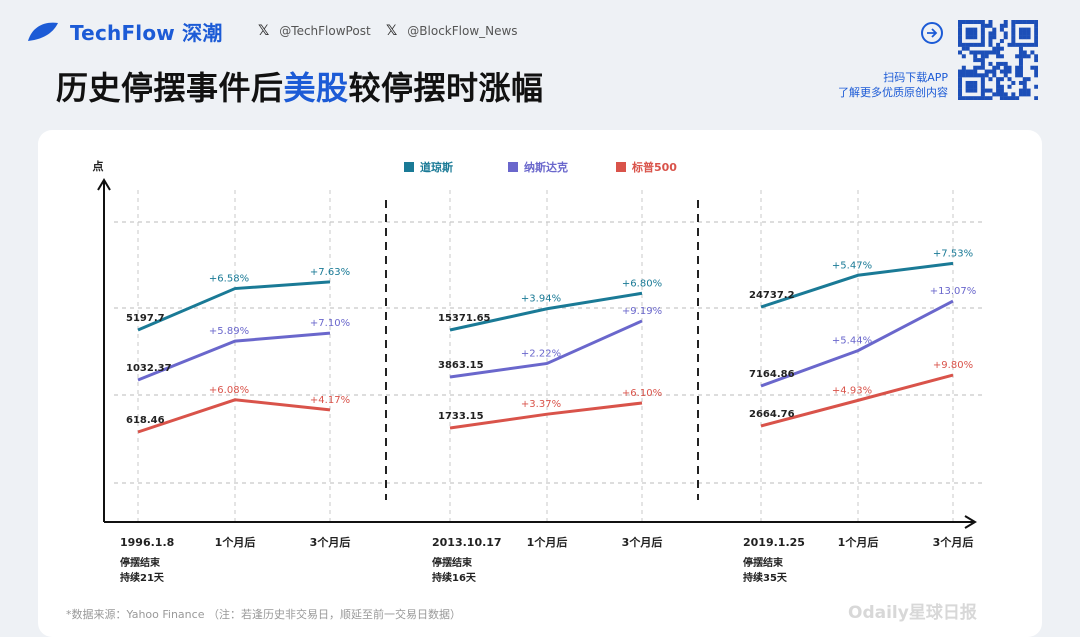 The height and width of the screenshot is (637, 1080). What do you see at coordinates (145, 420) in the screenshot?
I see `data-label-start: 618.46` at bounding box center [145, 420].